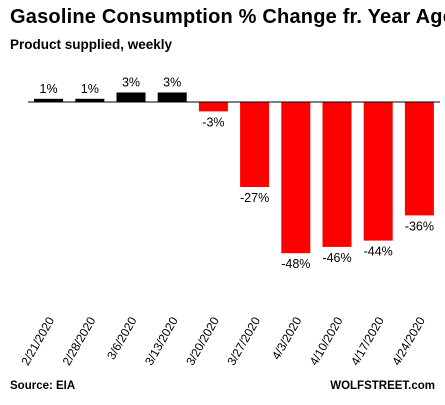 This screenshot has width=445, height=405. Describe the element at coordinates (419, 226) in the screenshot. I see `data-label: -36%` at that location.